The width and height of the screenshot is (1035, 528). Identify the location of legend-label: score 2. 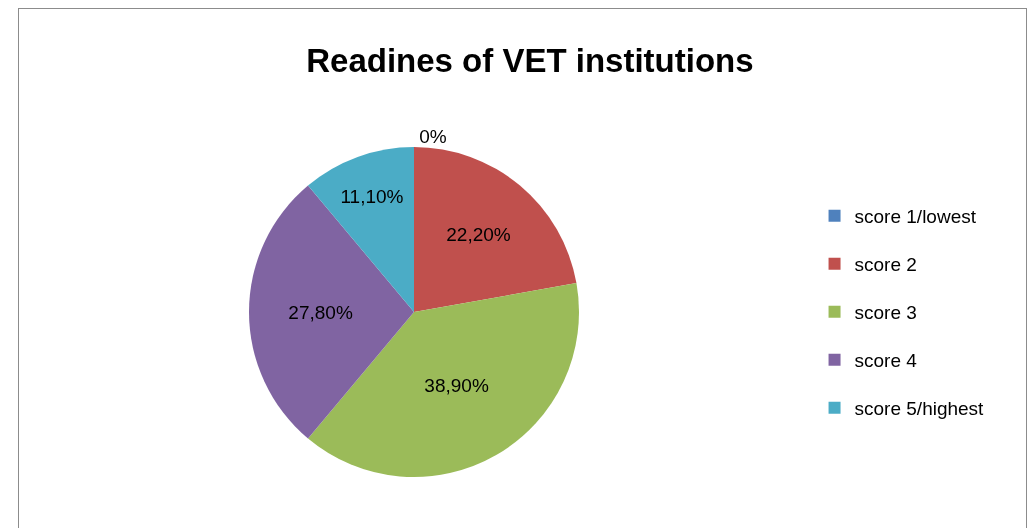
(885, 265).